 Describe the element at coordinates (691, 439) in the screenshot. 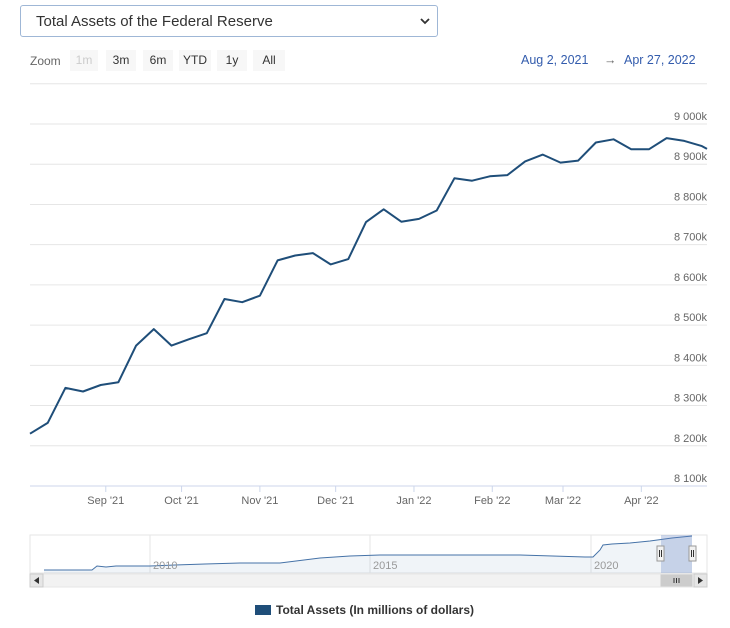

I see `y-tick-label: 8 200k` at that location.